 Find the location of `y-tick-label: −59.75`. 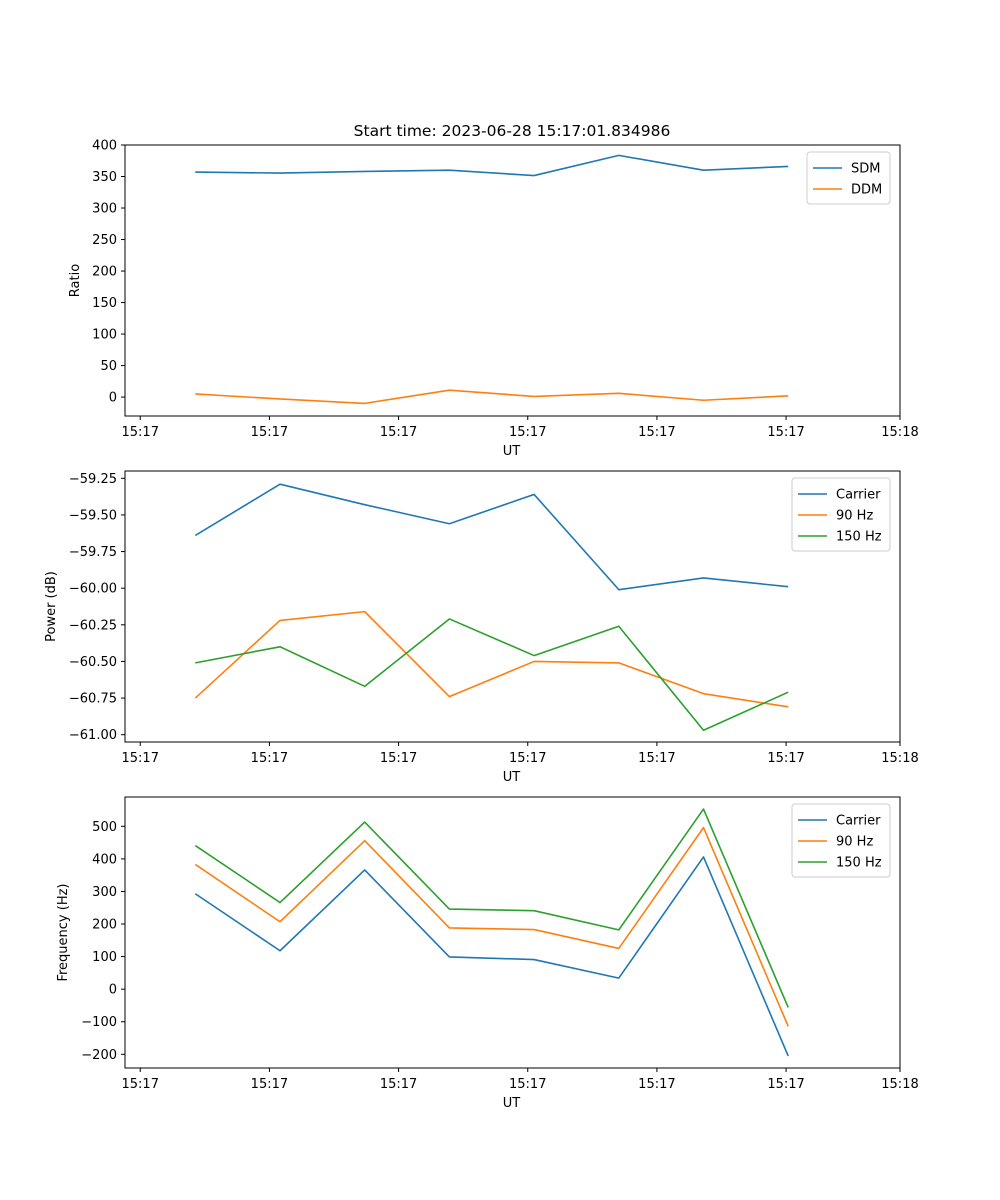

y-tick-label: −59.75 is located at coordinates (93, 552).